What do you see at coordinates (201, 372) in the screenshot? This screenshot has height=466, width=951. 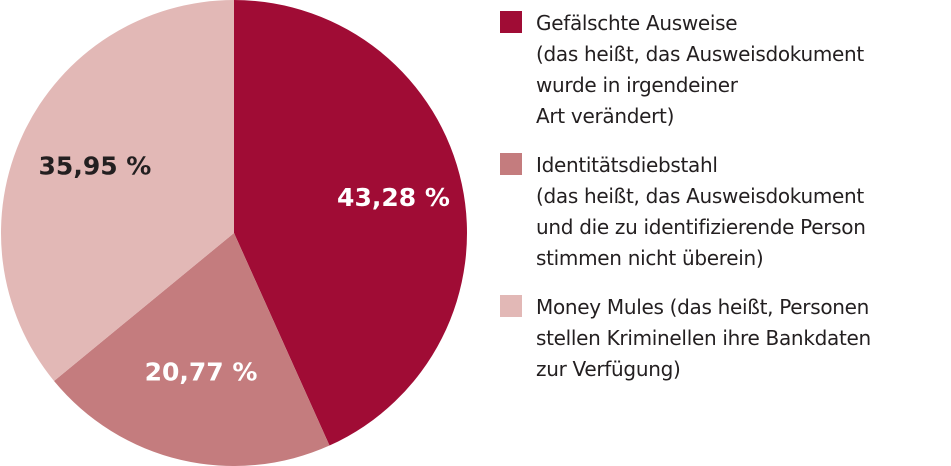 I see `pie-value-label-identitaetsdiebstahl: 20,77 %` at bounding box center [201, 372].